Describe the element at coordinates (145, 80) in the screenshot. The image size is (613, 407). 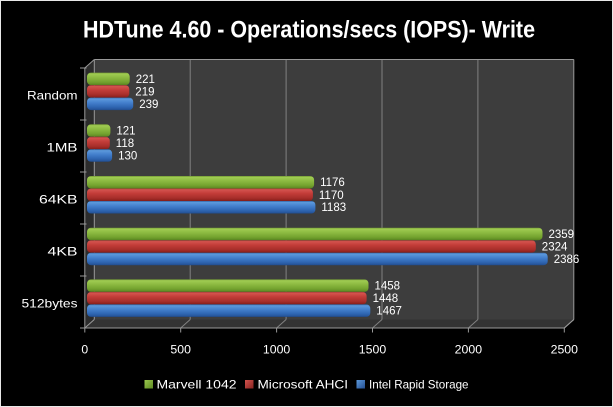
I see `svg-text: 221` at that location.